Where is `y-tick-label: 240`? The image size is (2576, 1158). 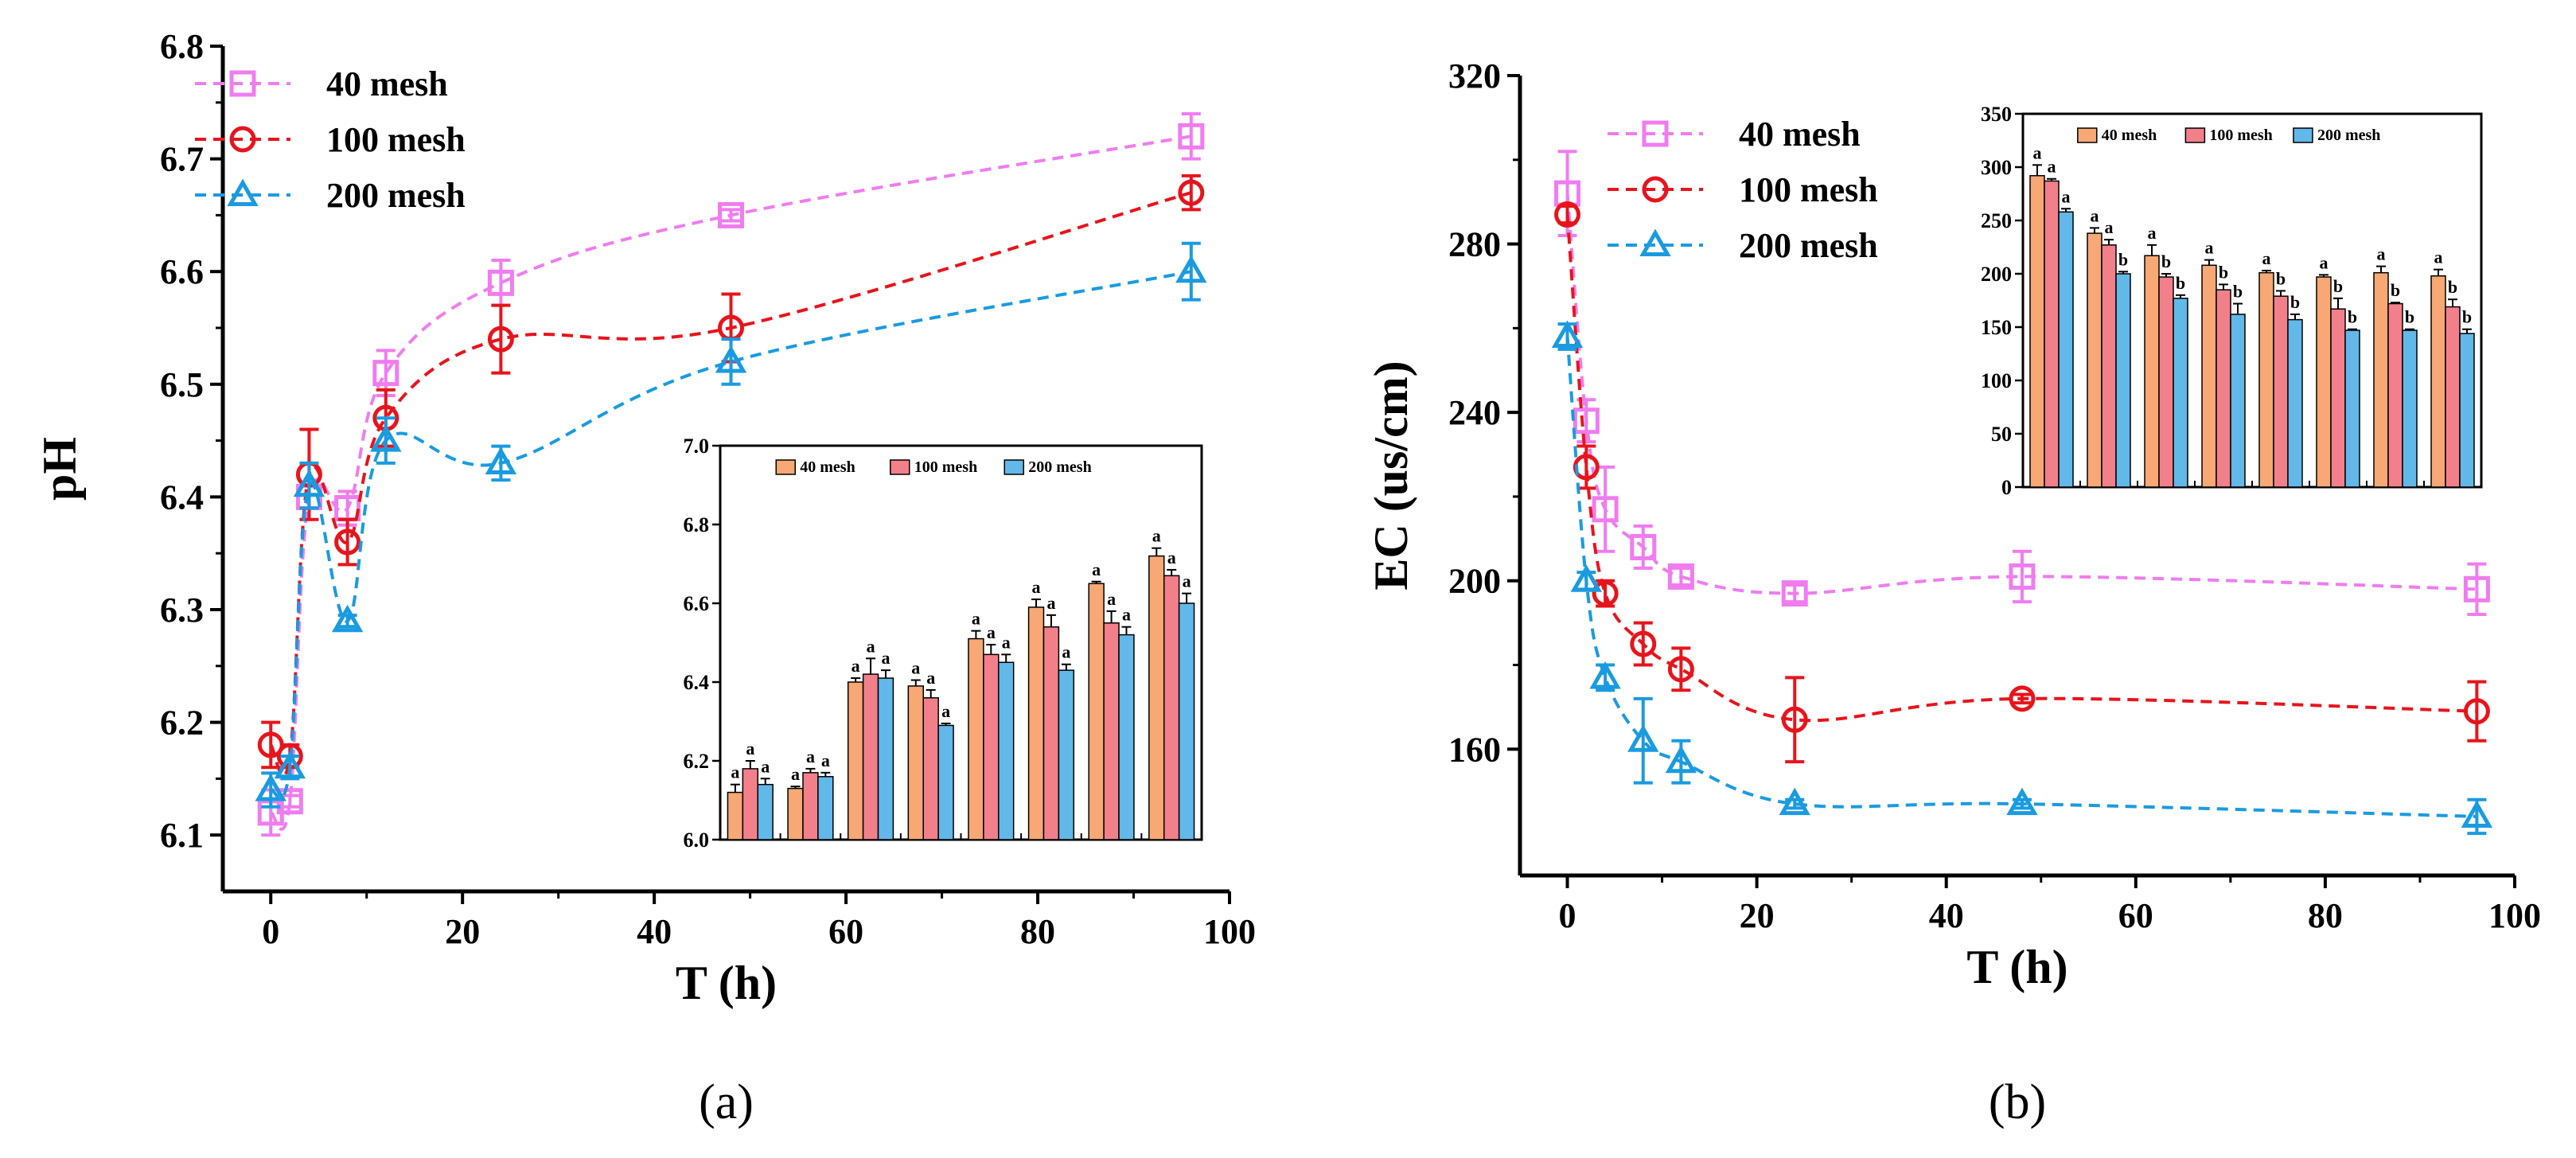 y-tick-label: 240 is located at coordinates (1474, 412).